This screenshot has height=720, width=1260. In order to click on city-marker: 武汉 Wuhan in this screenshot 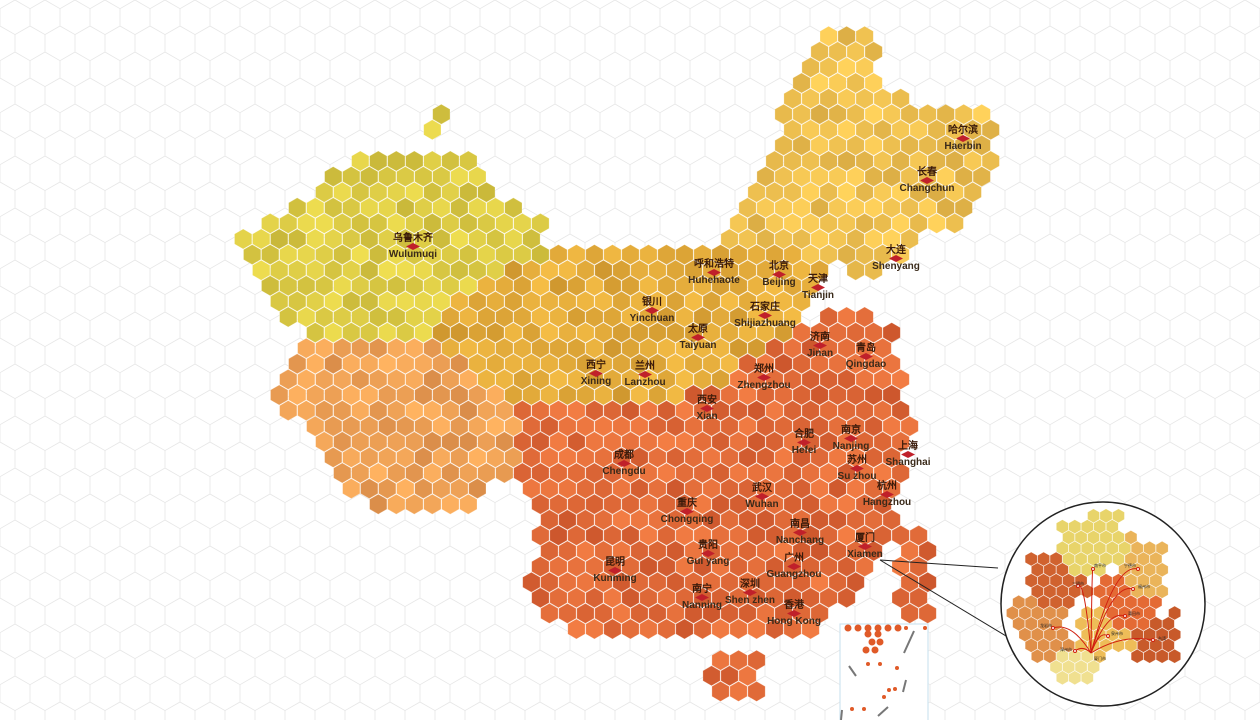, I will do `click(761, 497)`.